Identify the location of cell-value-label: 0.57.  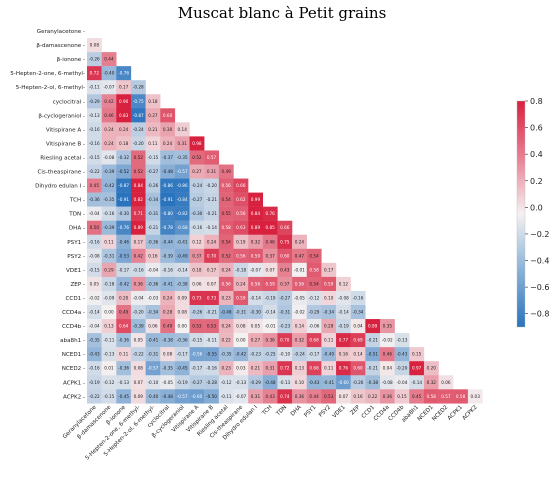
(212, 157).